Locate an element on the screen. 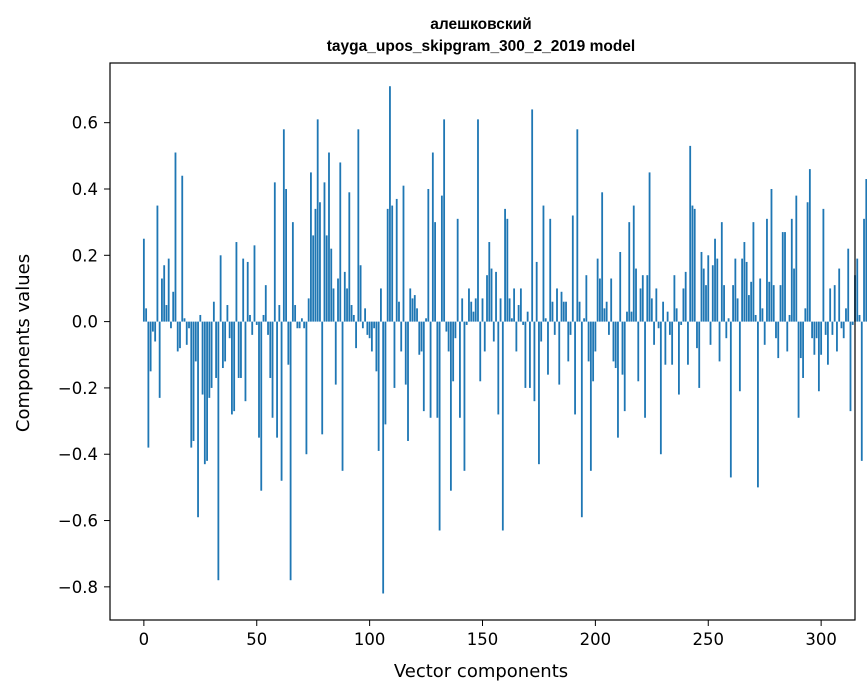 The height and width of the screenshot is (696, 867). x-tick-label: 200 is located at coordinates (596, 639).